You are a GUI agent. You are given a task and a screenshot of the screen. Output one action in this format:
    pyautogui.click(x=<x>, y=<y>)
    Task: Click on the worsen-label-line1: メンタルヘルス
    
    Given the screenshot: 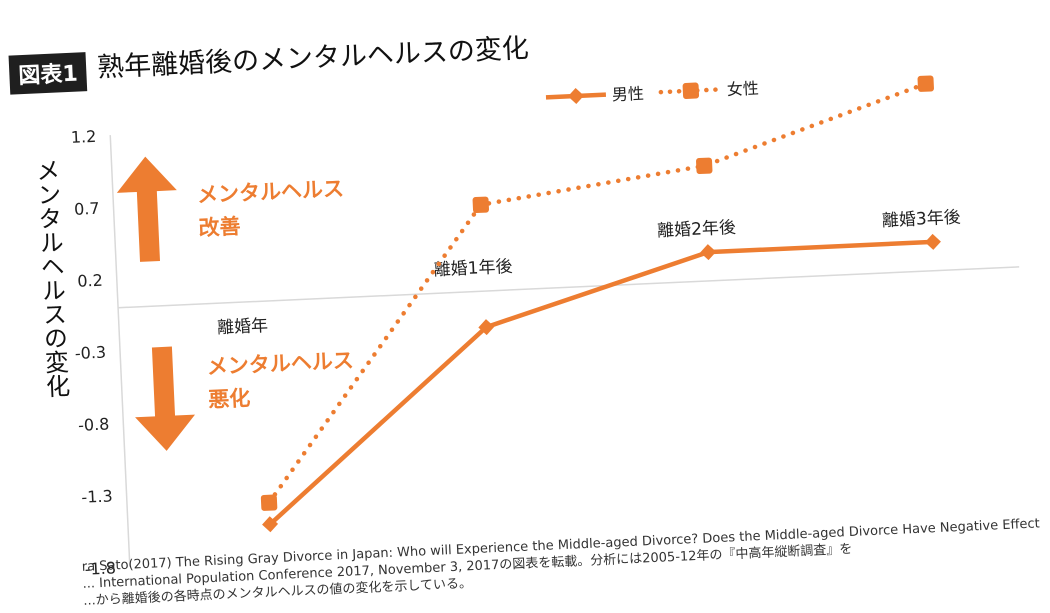 What is the action you would take?
    pyautogui.click(x=280, y=363)
    